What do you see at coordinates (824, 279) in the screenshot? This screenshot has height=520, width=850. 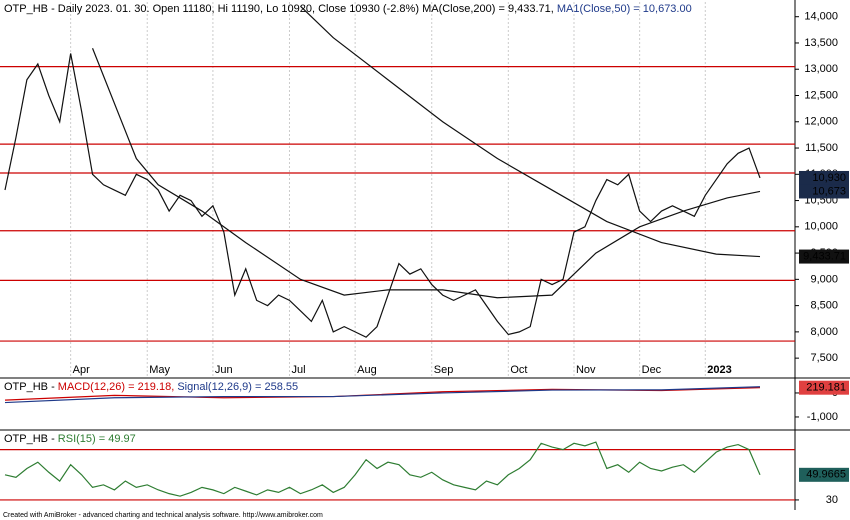 I see `y-tick-label: 9,000` at bounding box center [824, 279].